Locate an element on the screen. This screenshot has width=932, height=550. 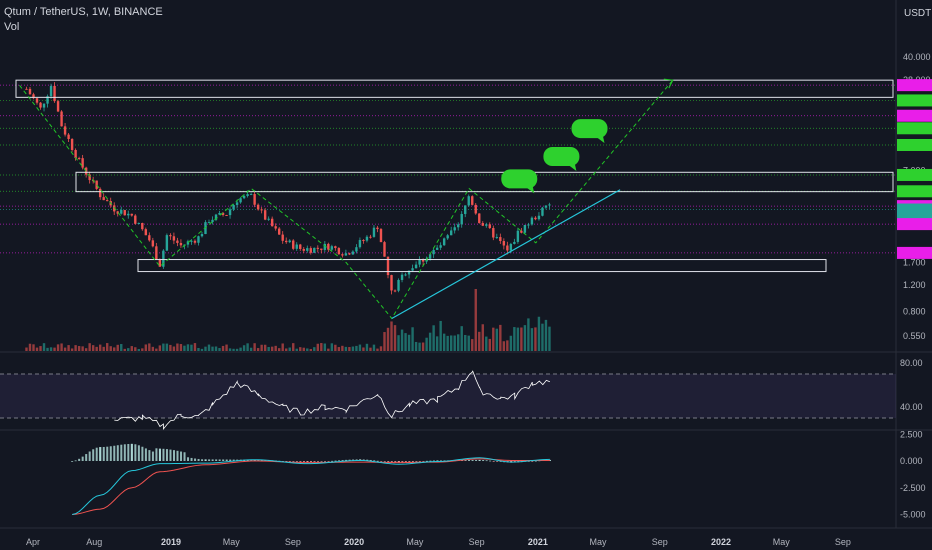
currency-label: USDT is located at coordinates (918, 13).